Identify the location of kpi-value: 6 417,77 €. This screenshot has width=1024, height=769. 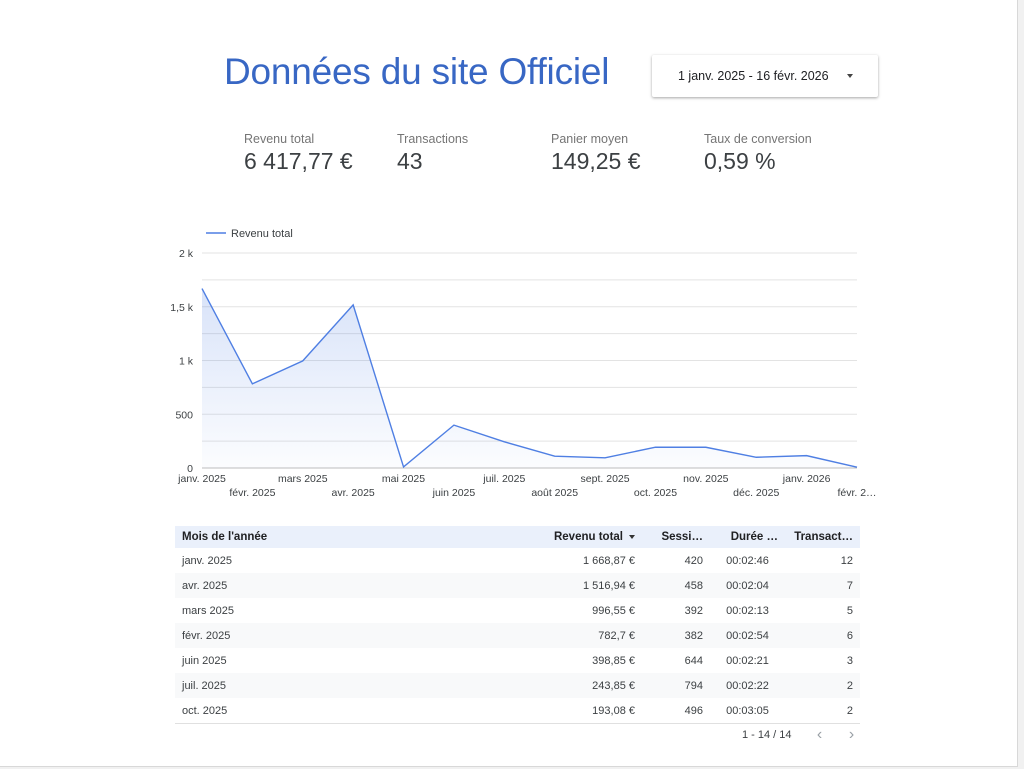
(298, 161).